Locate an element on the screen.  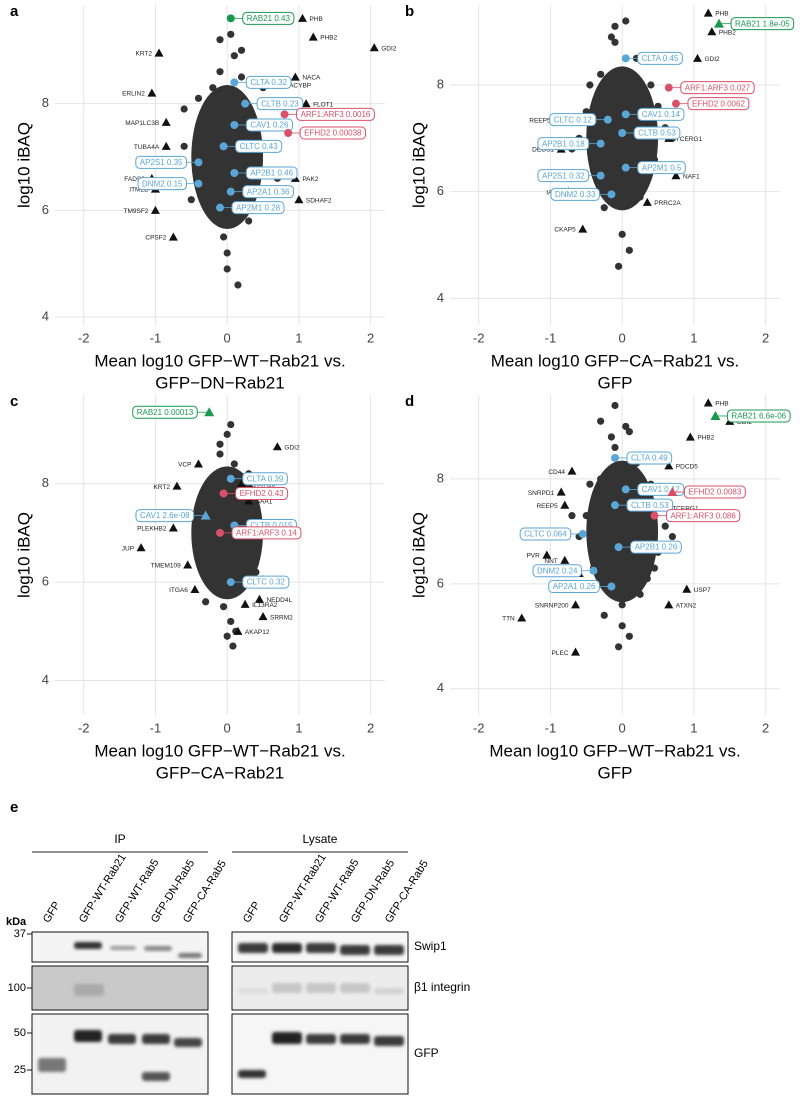
protein-label: PLEKHB2 is located at coordinates (152, 529).